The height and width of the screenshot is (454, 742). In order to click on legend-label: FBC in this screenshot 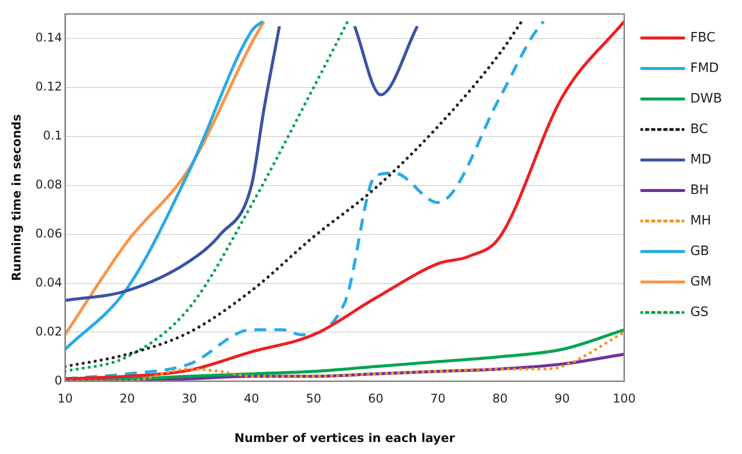, I will do `click(703, 38)`.